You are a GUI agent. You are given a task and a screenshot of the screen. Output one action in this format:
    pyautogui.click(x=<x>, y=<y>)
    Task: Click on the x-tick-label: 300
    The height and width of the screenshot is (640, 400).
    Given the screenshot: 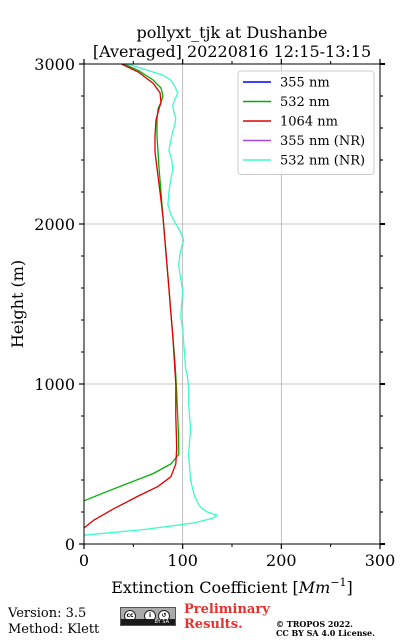 What is the action you would take?
    pyautogui.click(x=380, y=560)
    